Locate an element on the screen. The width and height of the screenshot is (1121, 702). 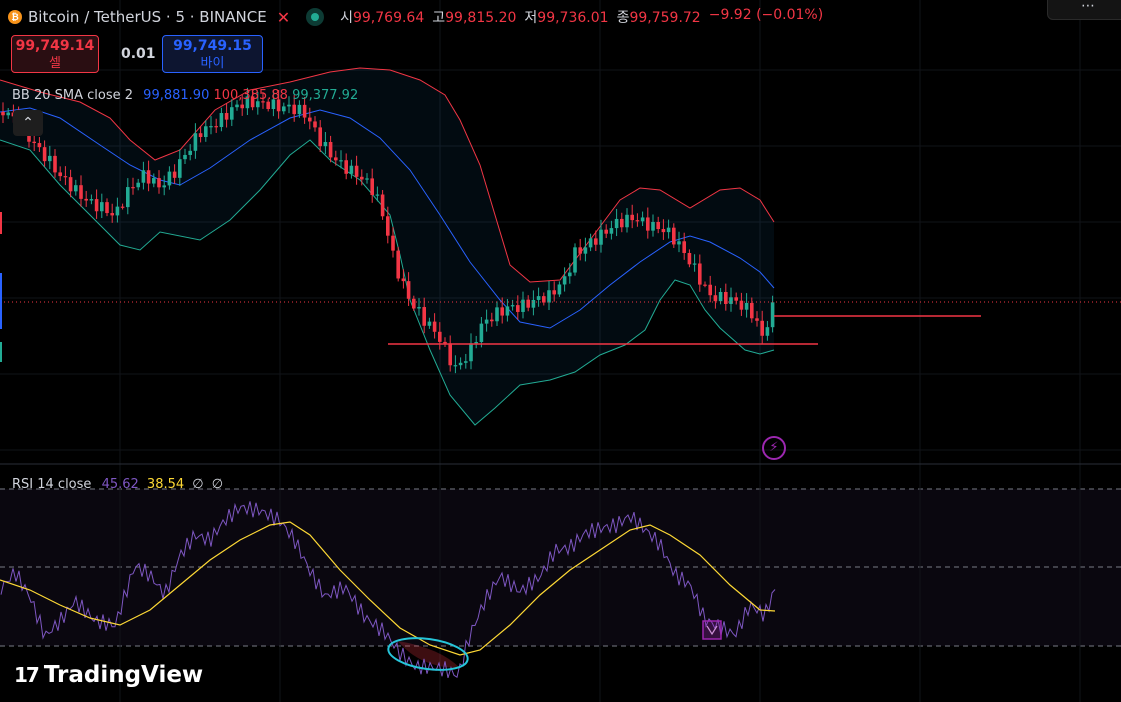
buy-label: 바이 is located at coordinates (212, 63).